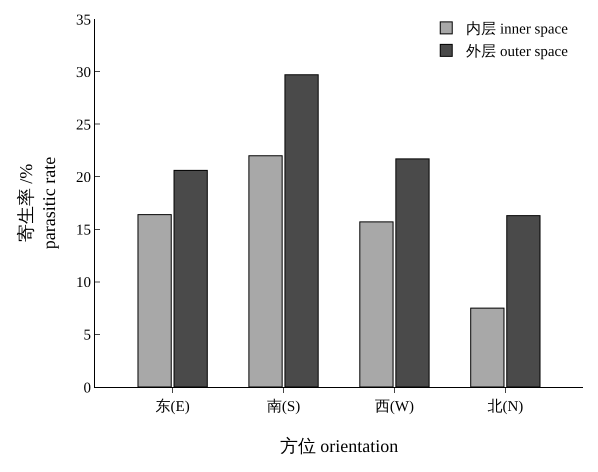 This screenshot has width=598, height=472. I want to click on y-tick-label: 10, so click(83, 283).